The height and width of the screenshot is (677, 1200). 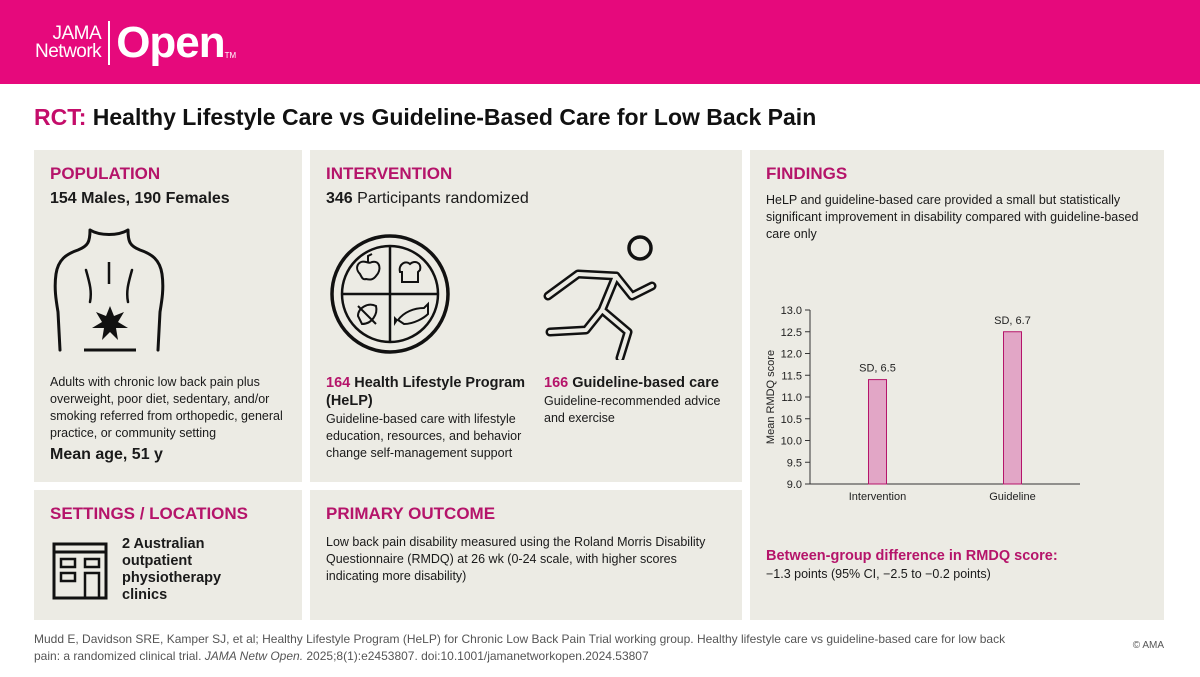 I want to click on settings-heading: SETTINGS / LOCATIONS, so click(x=149, y=513).